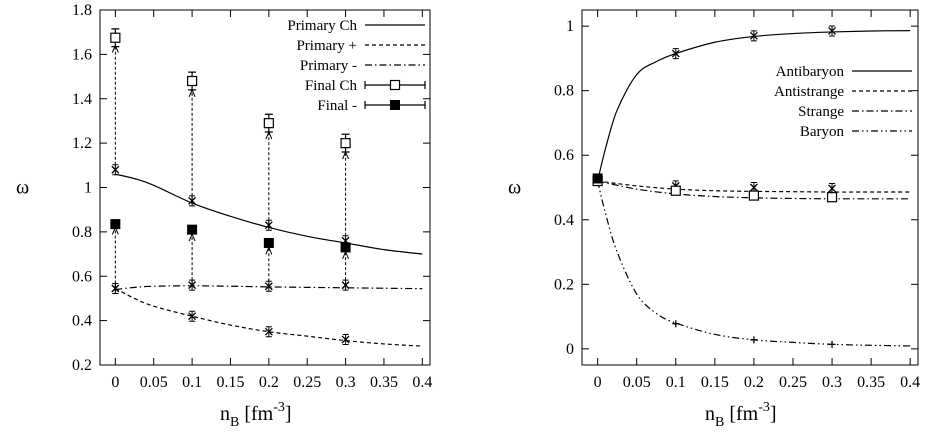  Describe the element at coordinates (754, 263) in the screenshot. I see `curve-baryon` at that location.